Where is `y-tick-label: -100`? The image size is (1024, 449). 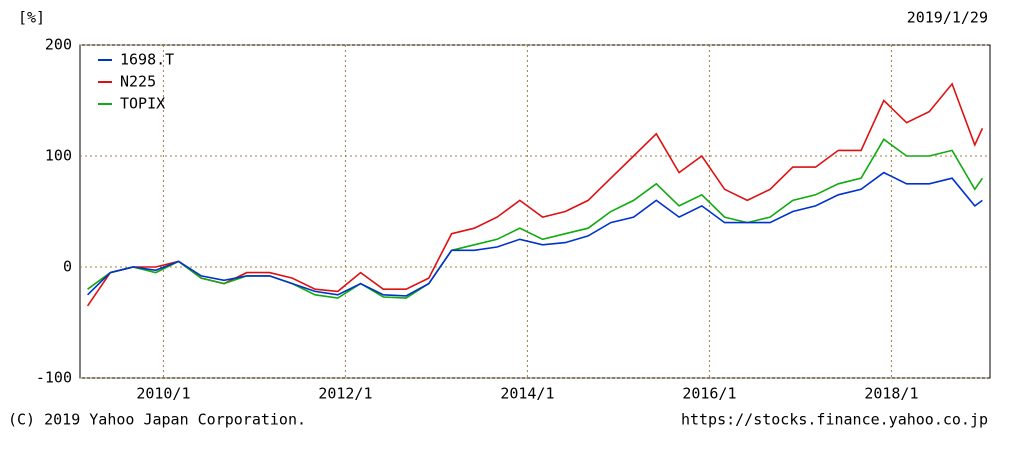 y-tick-label: -100 is located at coordinates (54, 378).